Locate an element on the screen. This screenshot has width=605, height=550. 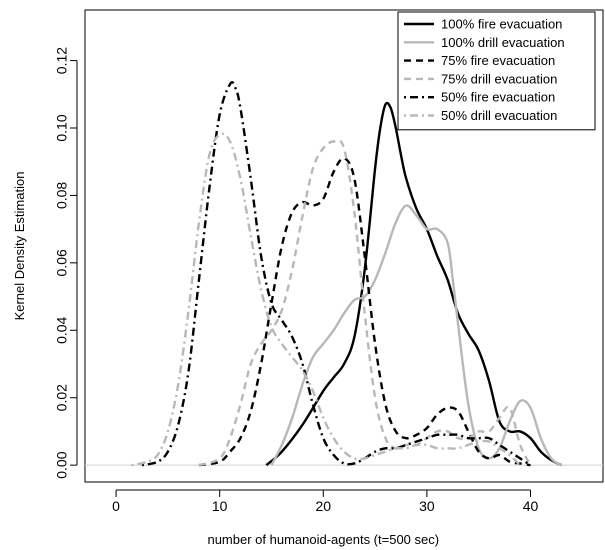
legend-label-6: 50% drill evacuation is located at coordinates (499, 115).